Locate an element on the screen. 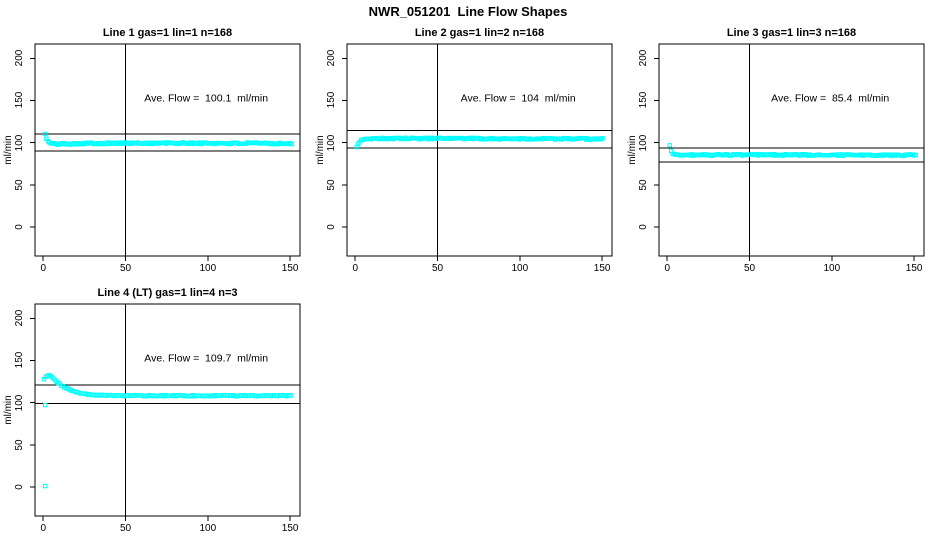  main-title: NWR_051201 Line Flow Shapes is located at coordinates (468, 11).